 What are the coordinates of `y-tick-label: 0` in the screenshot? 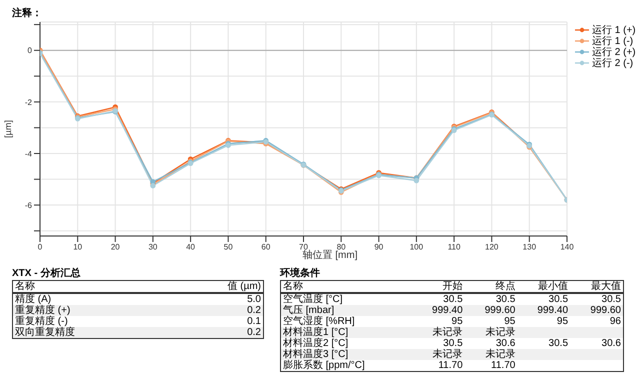 It's located at (30, 51).